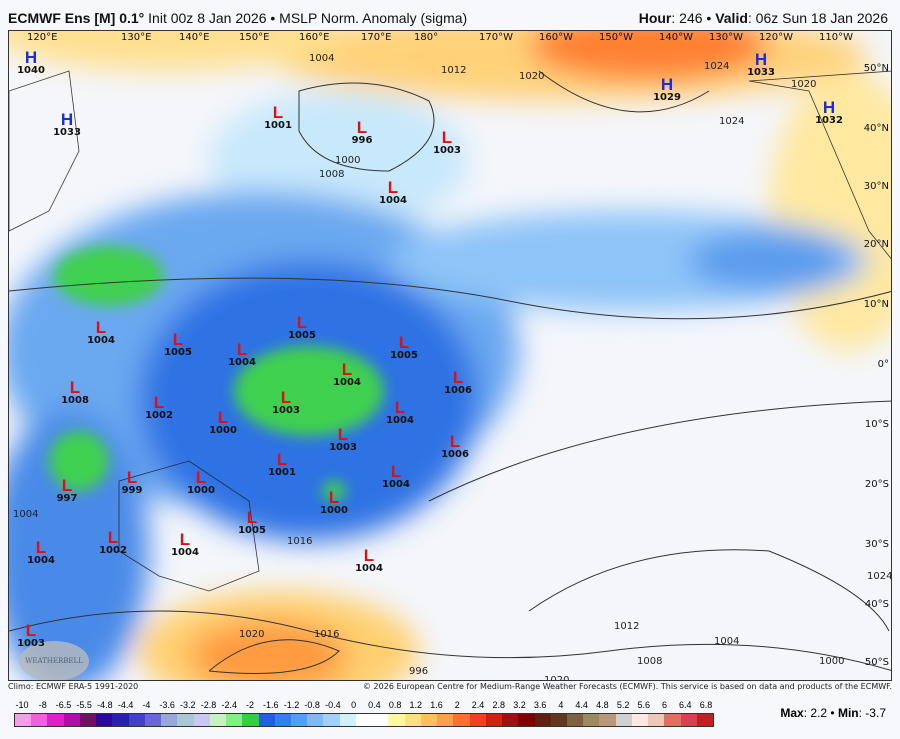  Describe the element at coordinates (876, 604) in the screenshot. I see `latitude-label: 40°S` at that location.